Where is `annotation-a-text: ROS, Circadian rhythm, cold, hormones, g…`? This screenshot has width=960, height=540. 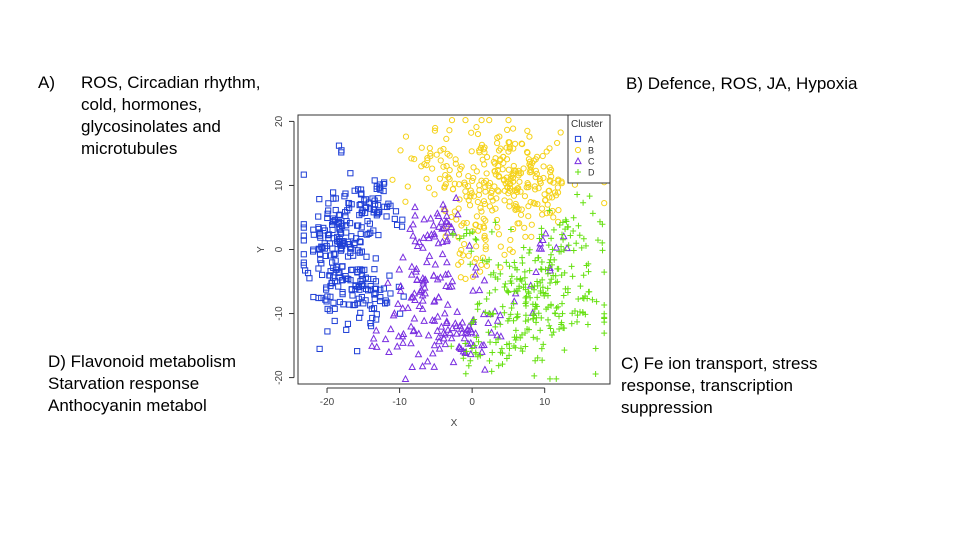
annotation-a-text: ROS, Circadian rhythm, cold, hormones, g… is located at coordinates (171, 115).